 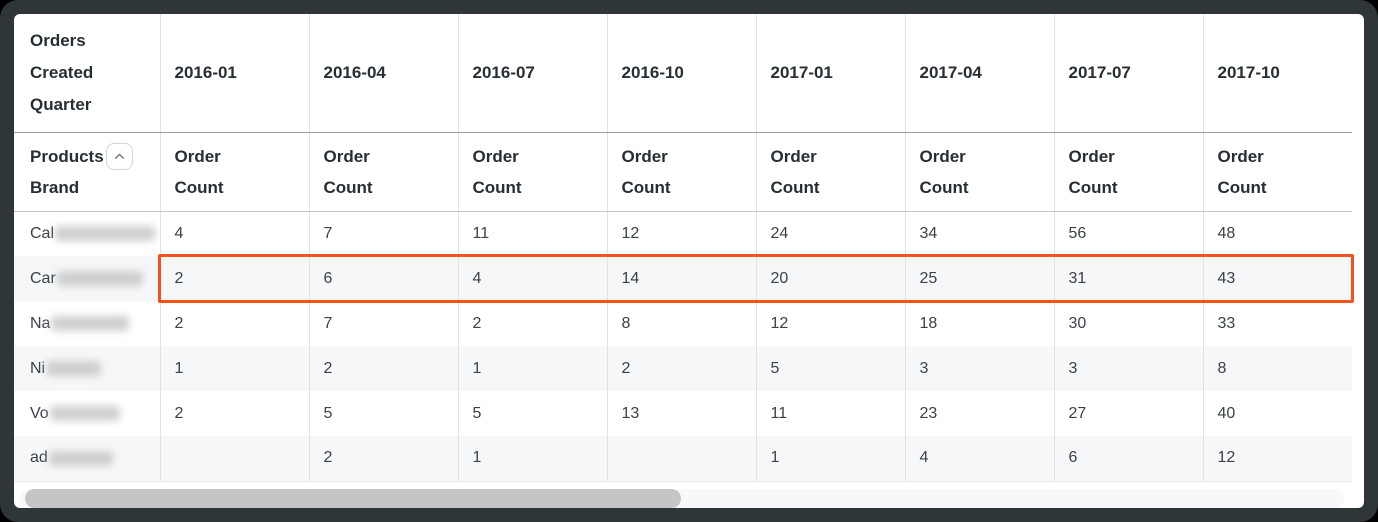 What do you see at coordinates (234, 172) in the screenshot?
I see `measure-header-2016-01: Order Count` at bounding box center [234, 172].